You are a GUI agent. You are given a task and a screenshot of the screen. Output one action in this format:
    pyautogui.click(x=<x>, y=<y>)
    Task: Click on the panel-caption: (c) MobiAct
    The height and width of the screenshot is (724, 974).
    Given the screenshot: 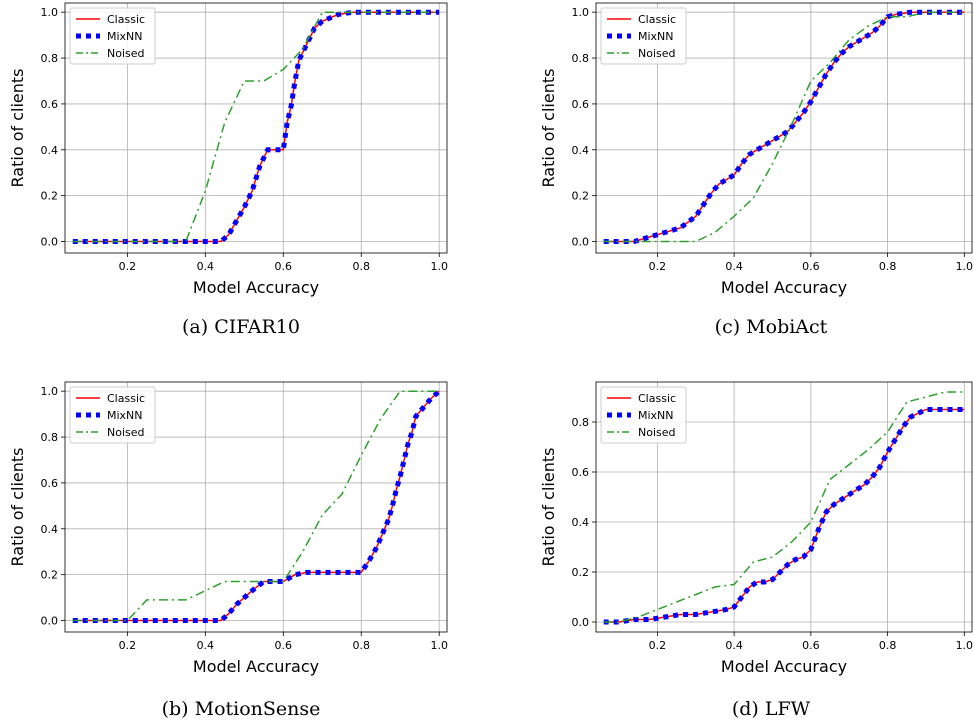 What is the action you would take?
    pyautogui.click(x=771, y=327)
    